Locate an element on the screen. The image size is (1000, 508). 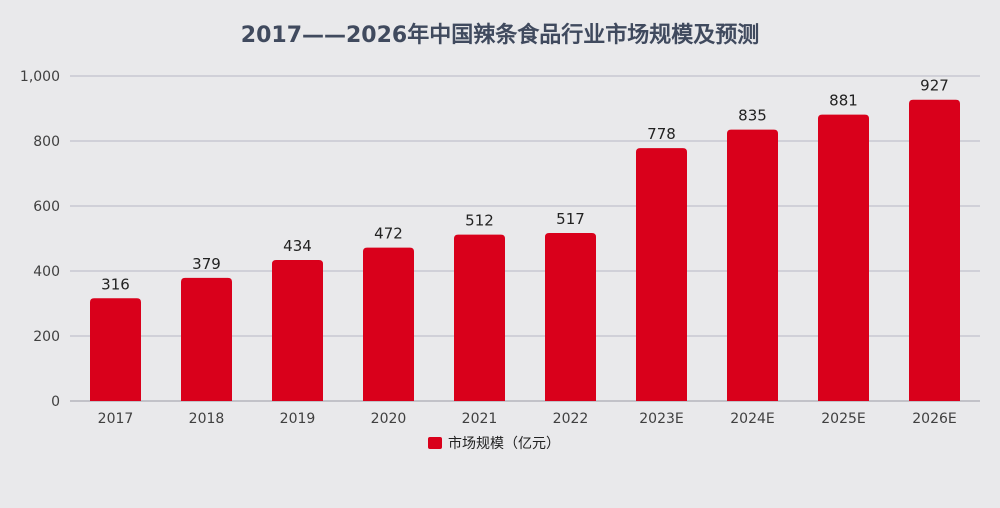
x-tick-label: 2023E is located at coordinates (661, 419).